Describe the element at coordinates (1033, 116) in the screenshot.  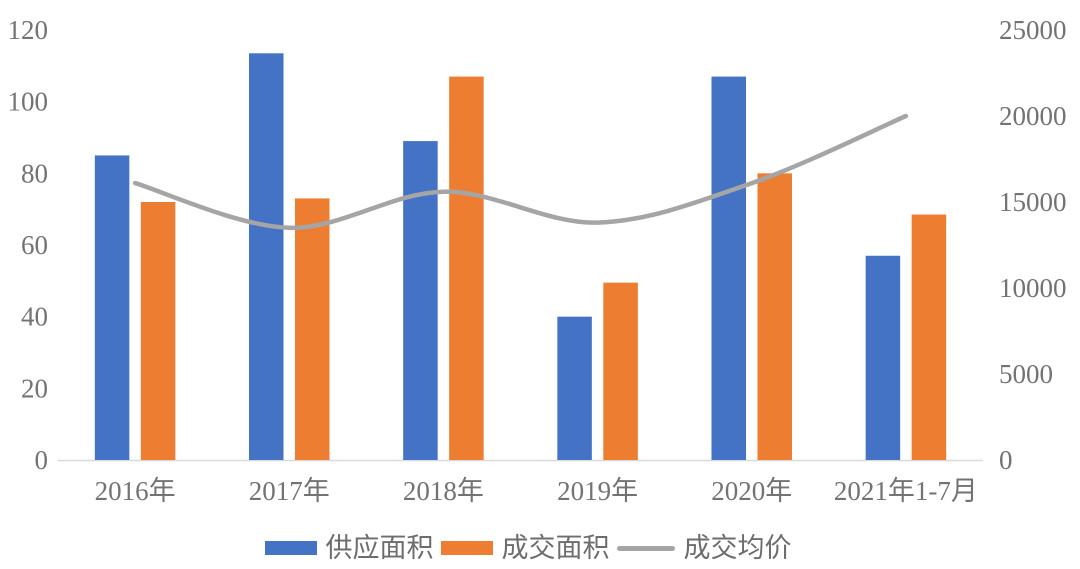
I see `right-axis-tick-4: 20000` at that location.